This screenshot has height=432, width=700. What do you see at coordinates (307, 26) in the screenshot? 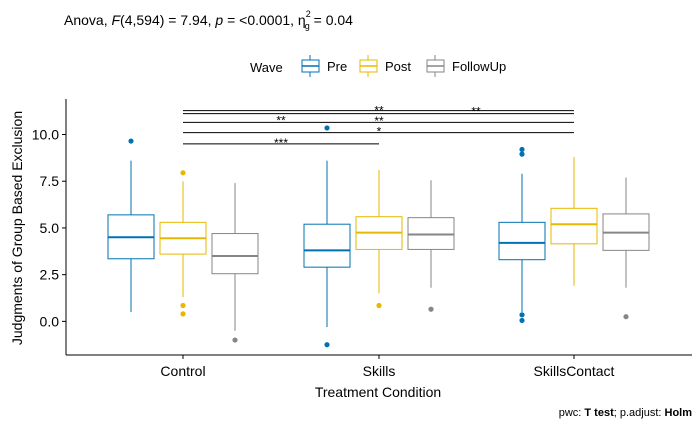
I see `title-eta-sub: g` at bounding box center [307, 26].